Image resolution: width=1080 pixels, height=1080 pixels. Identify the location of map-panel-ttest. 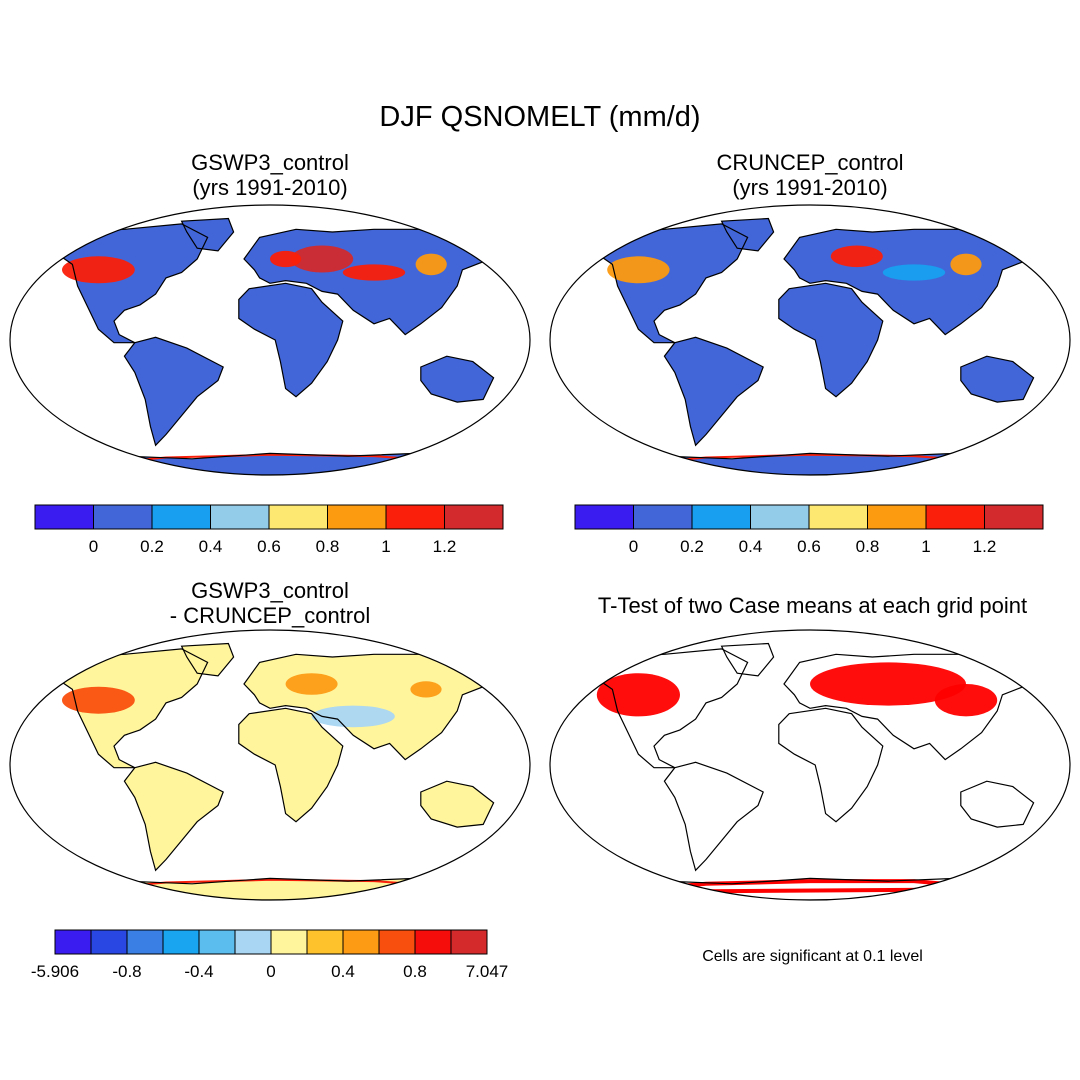
(810, 765).